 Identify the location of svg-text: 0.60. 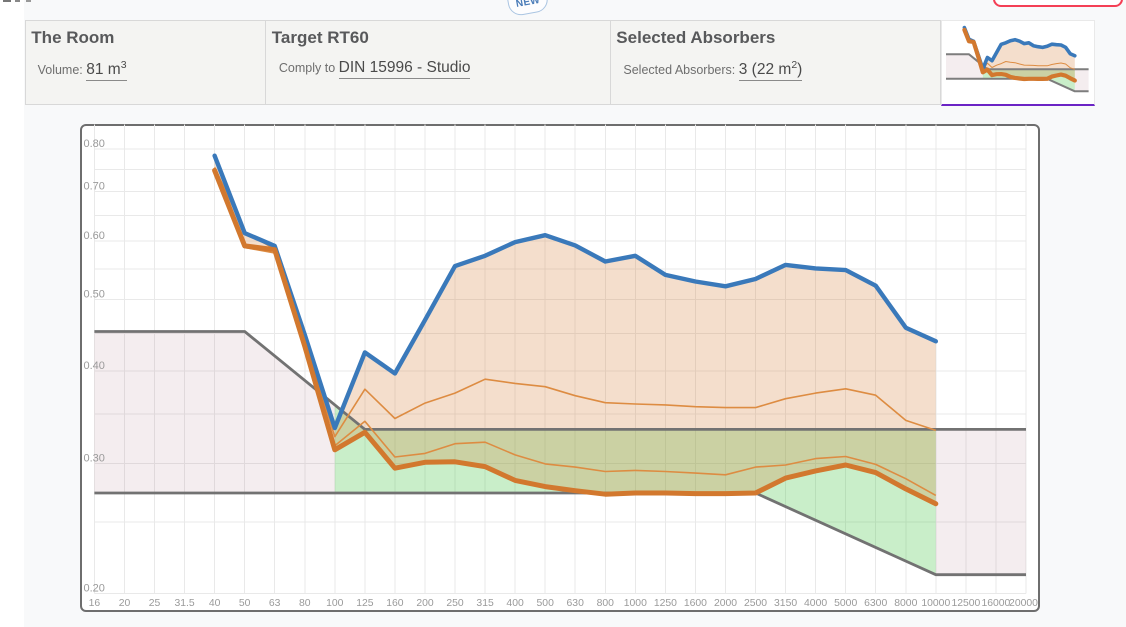
(94, 236).